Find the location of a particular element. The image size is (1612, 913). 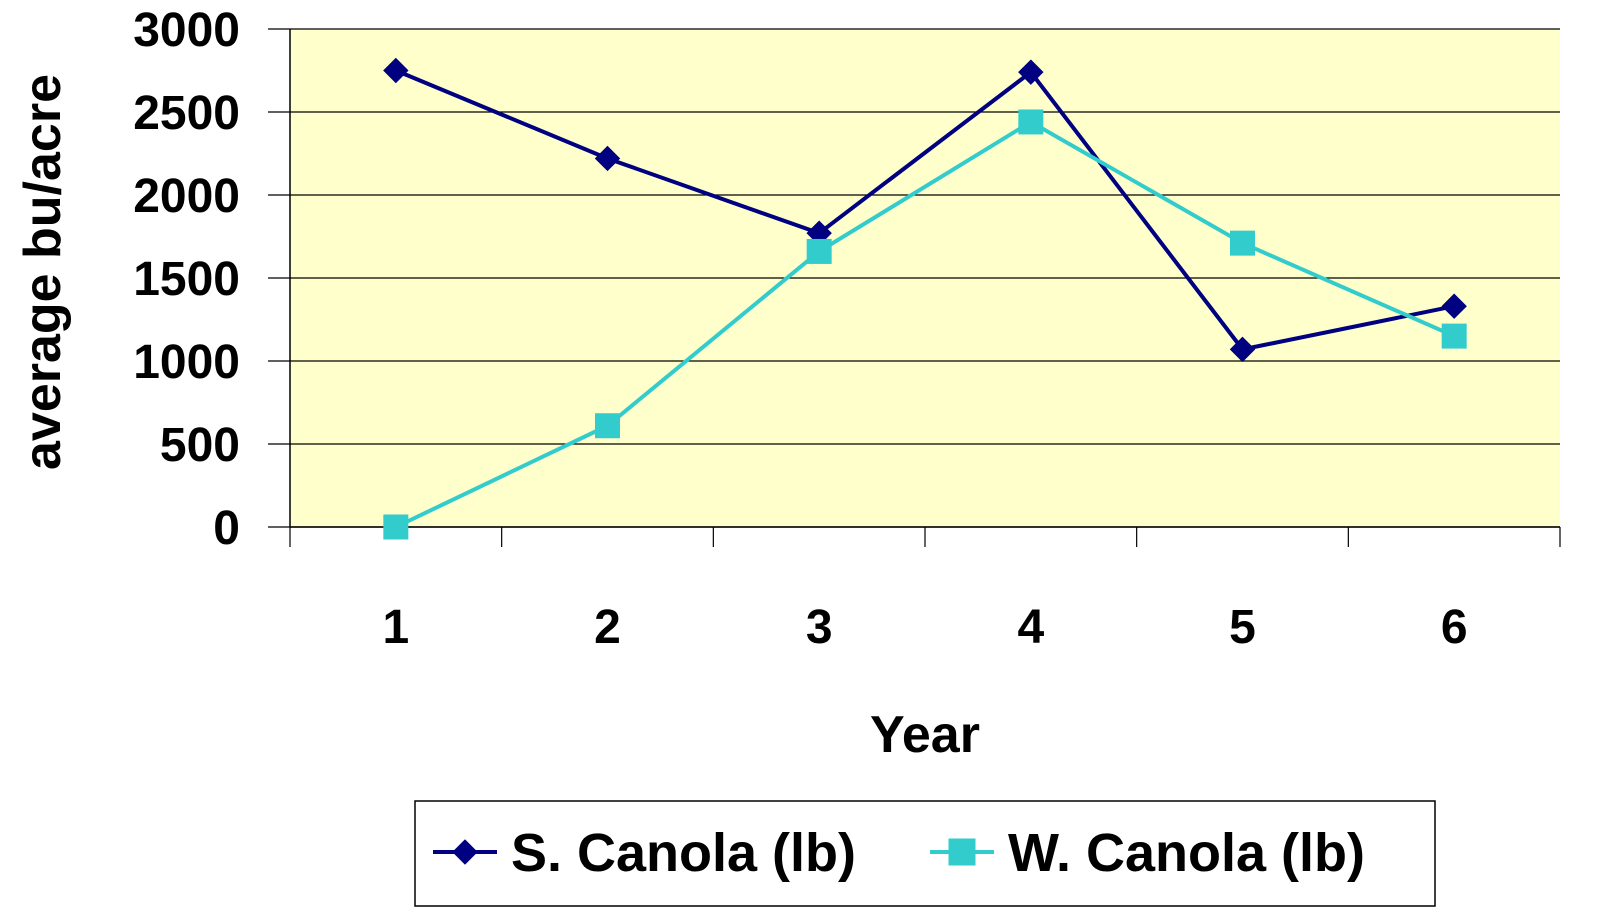

y-tick-label: 500 is located at coordinates (200, 445).